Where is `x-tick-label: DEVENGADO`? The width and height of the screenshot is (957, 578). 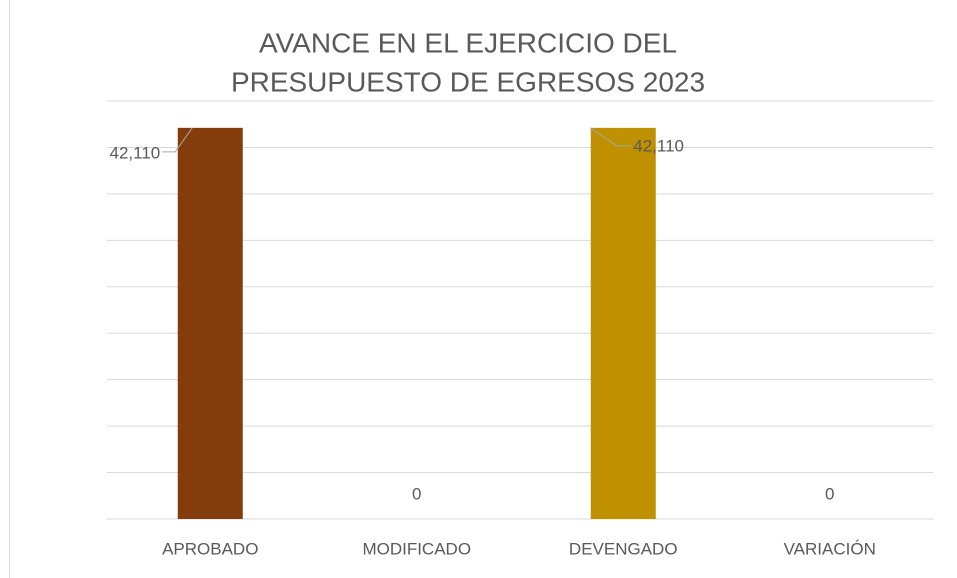
x-tick-label: DEVENGADO is located at coordinates (623, 548).